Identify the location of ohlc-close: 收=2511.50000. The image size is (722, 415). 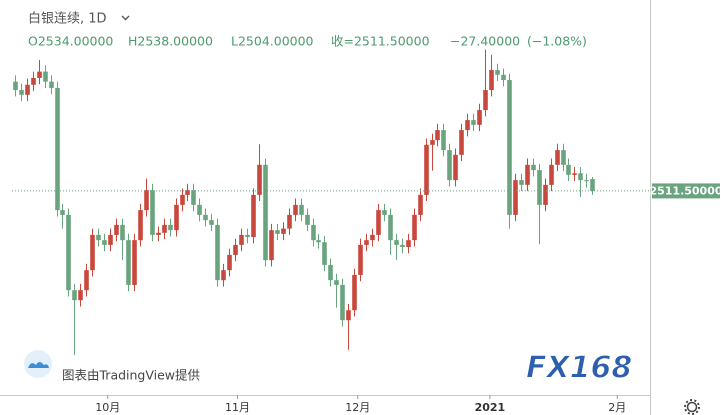
(380, 41).